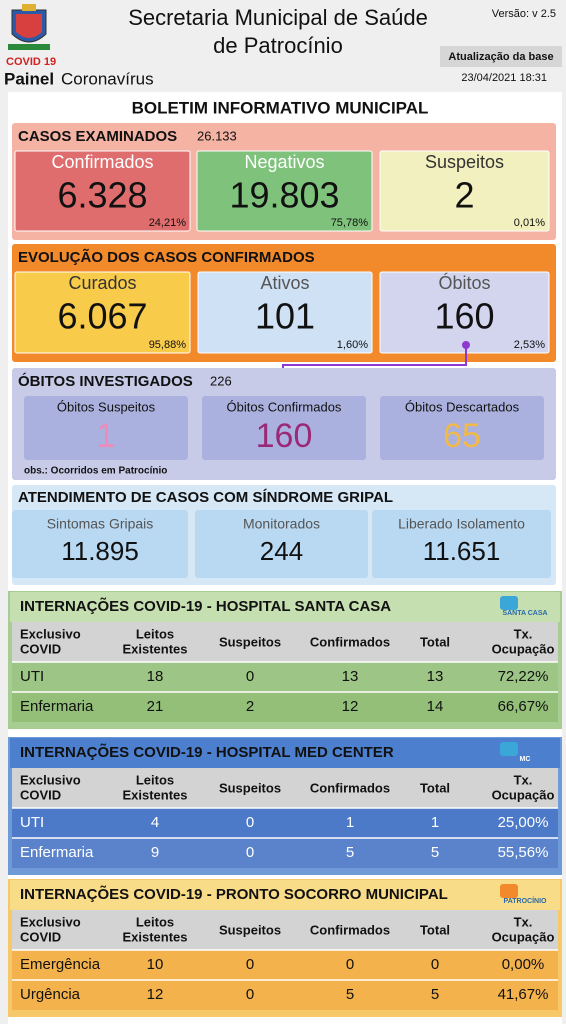  I want to click on card-value: 6.067, so click(102, 316).